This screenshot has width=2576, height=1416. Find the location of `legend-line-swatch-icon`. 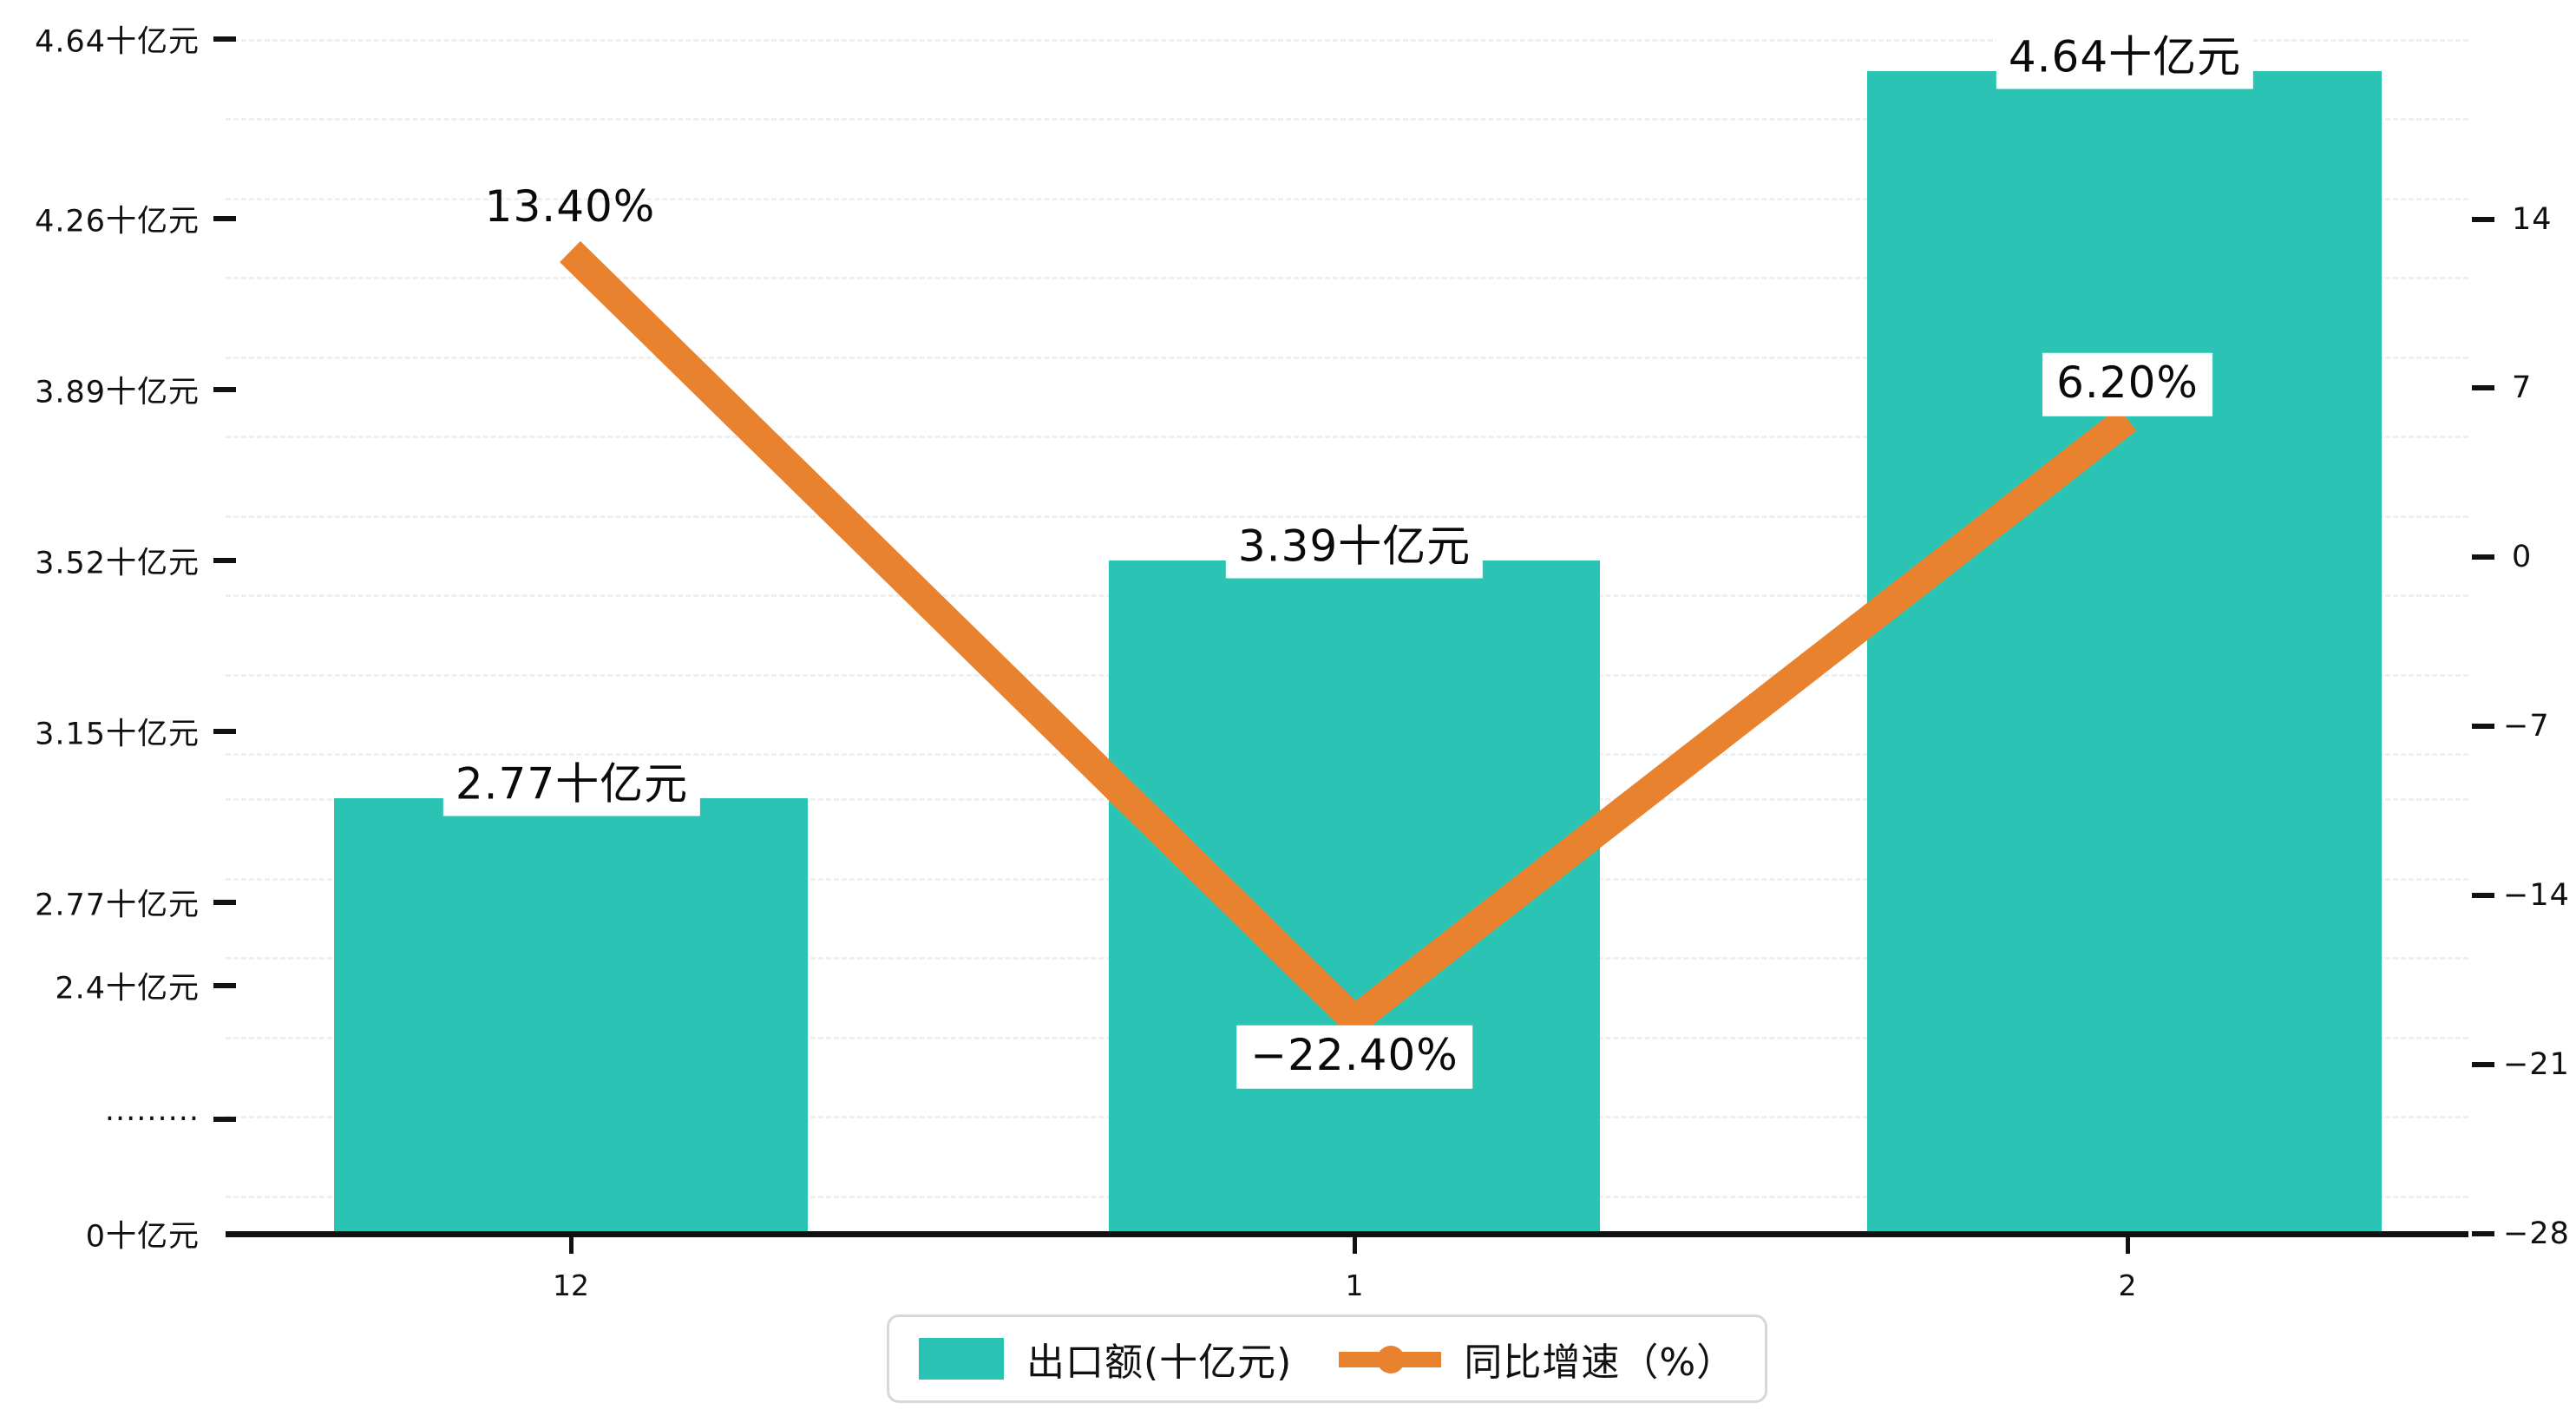

legend-line-swatch-icon is located at coordinates (1390, 1359).